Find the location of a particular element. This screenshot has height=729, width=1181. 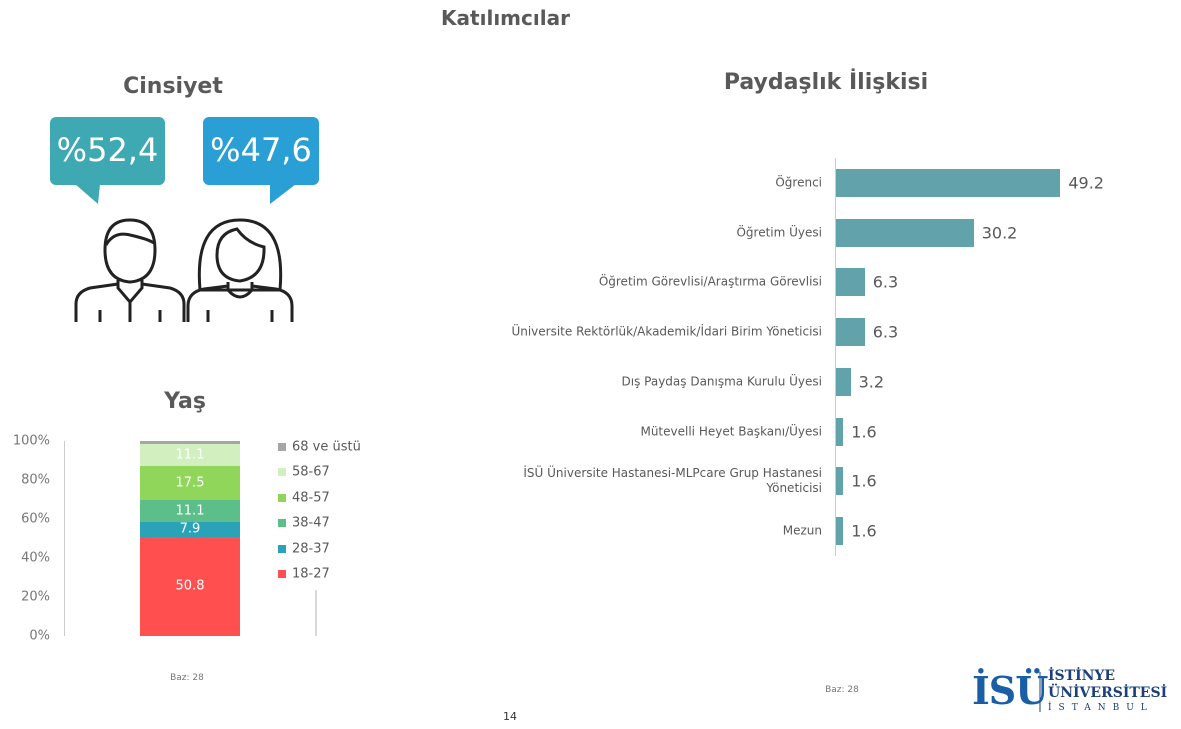

female-share: %47,6 is located at coordinates (261, 150).